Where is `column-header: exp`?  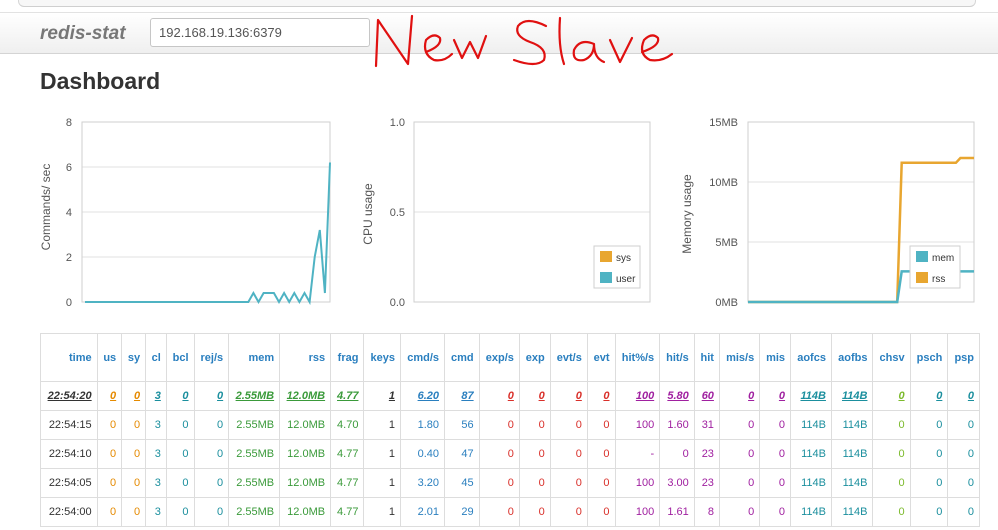 column-header: exp is located at coordinates (534, 357).